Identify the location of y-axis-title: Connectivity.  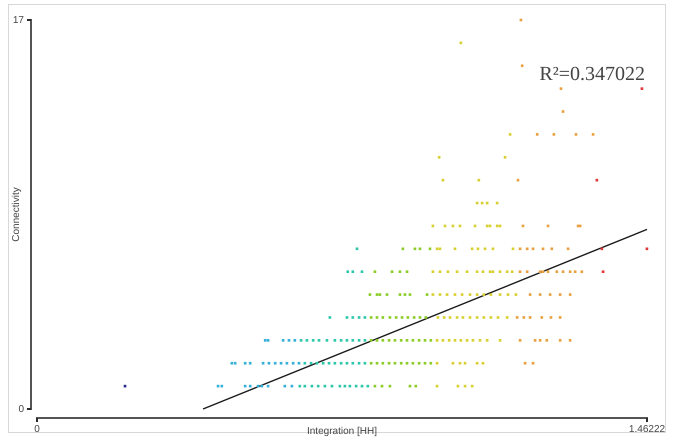
(16, 214).